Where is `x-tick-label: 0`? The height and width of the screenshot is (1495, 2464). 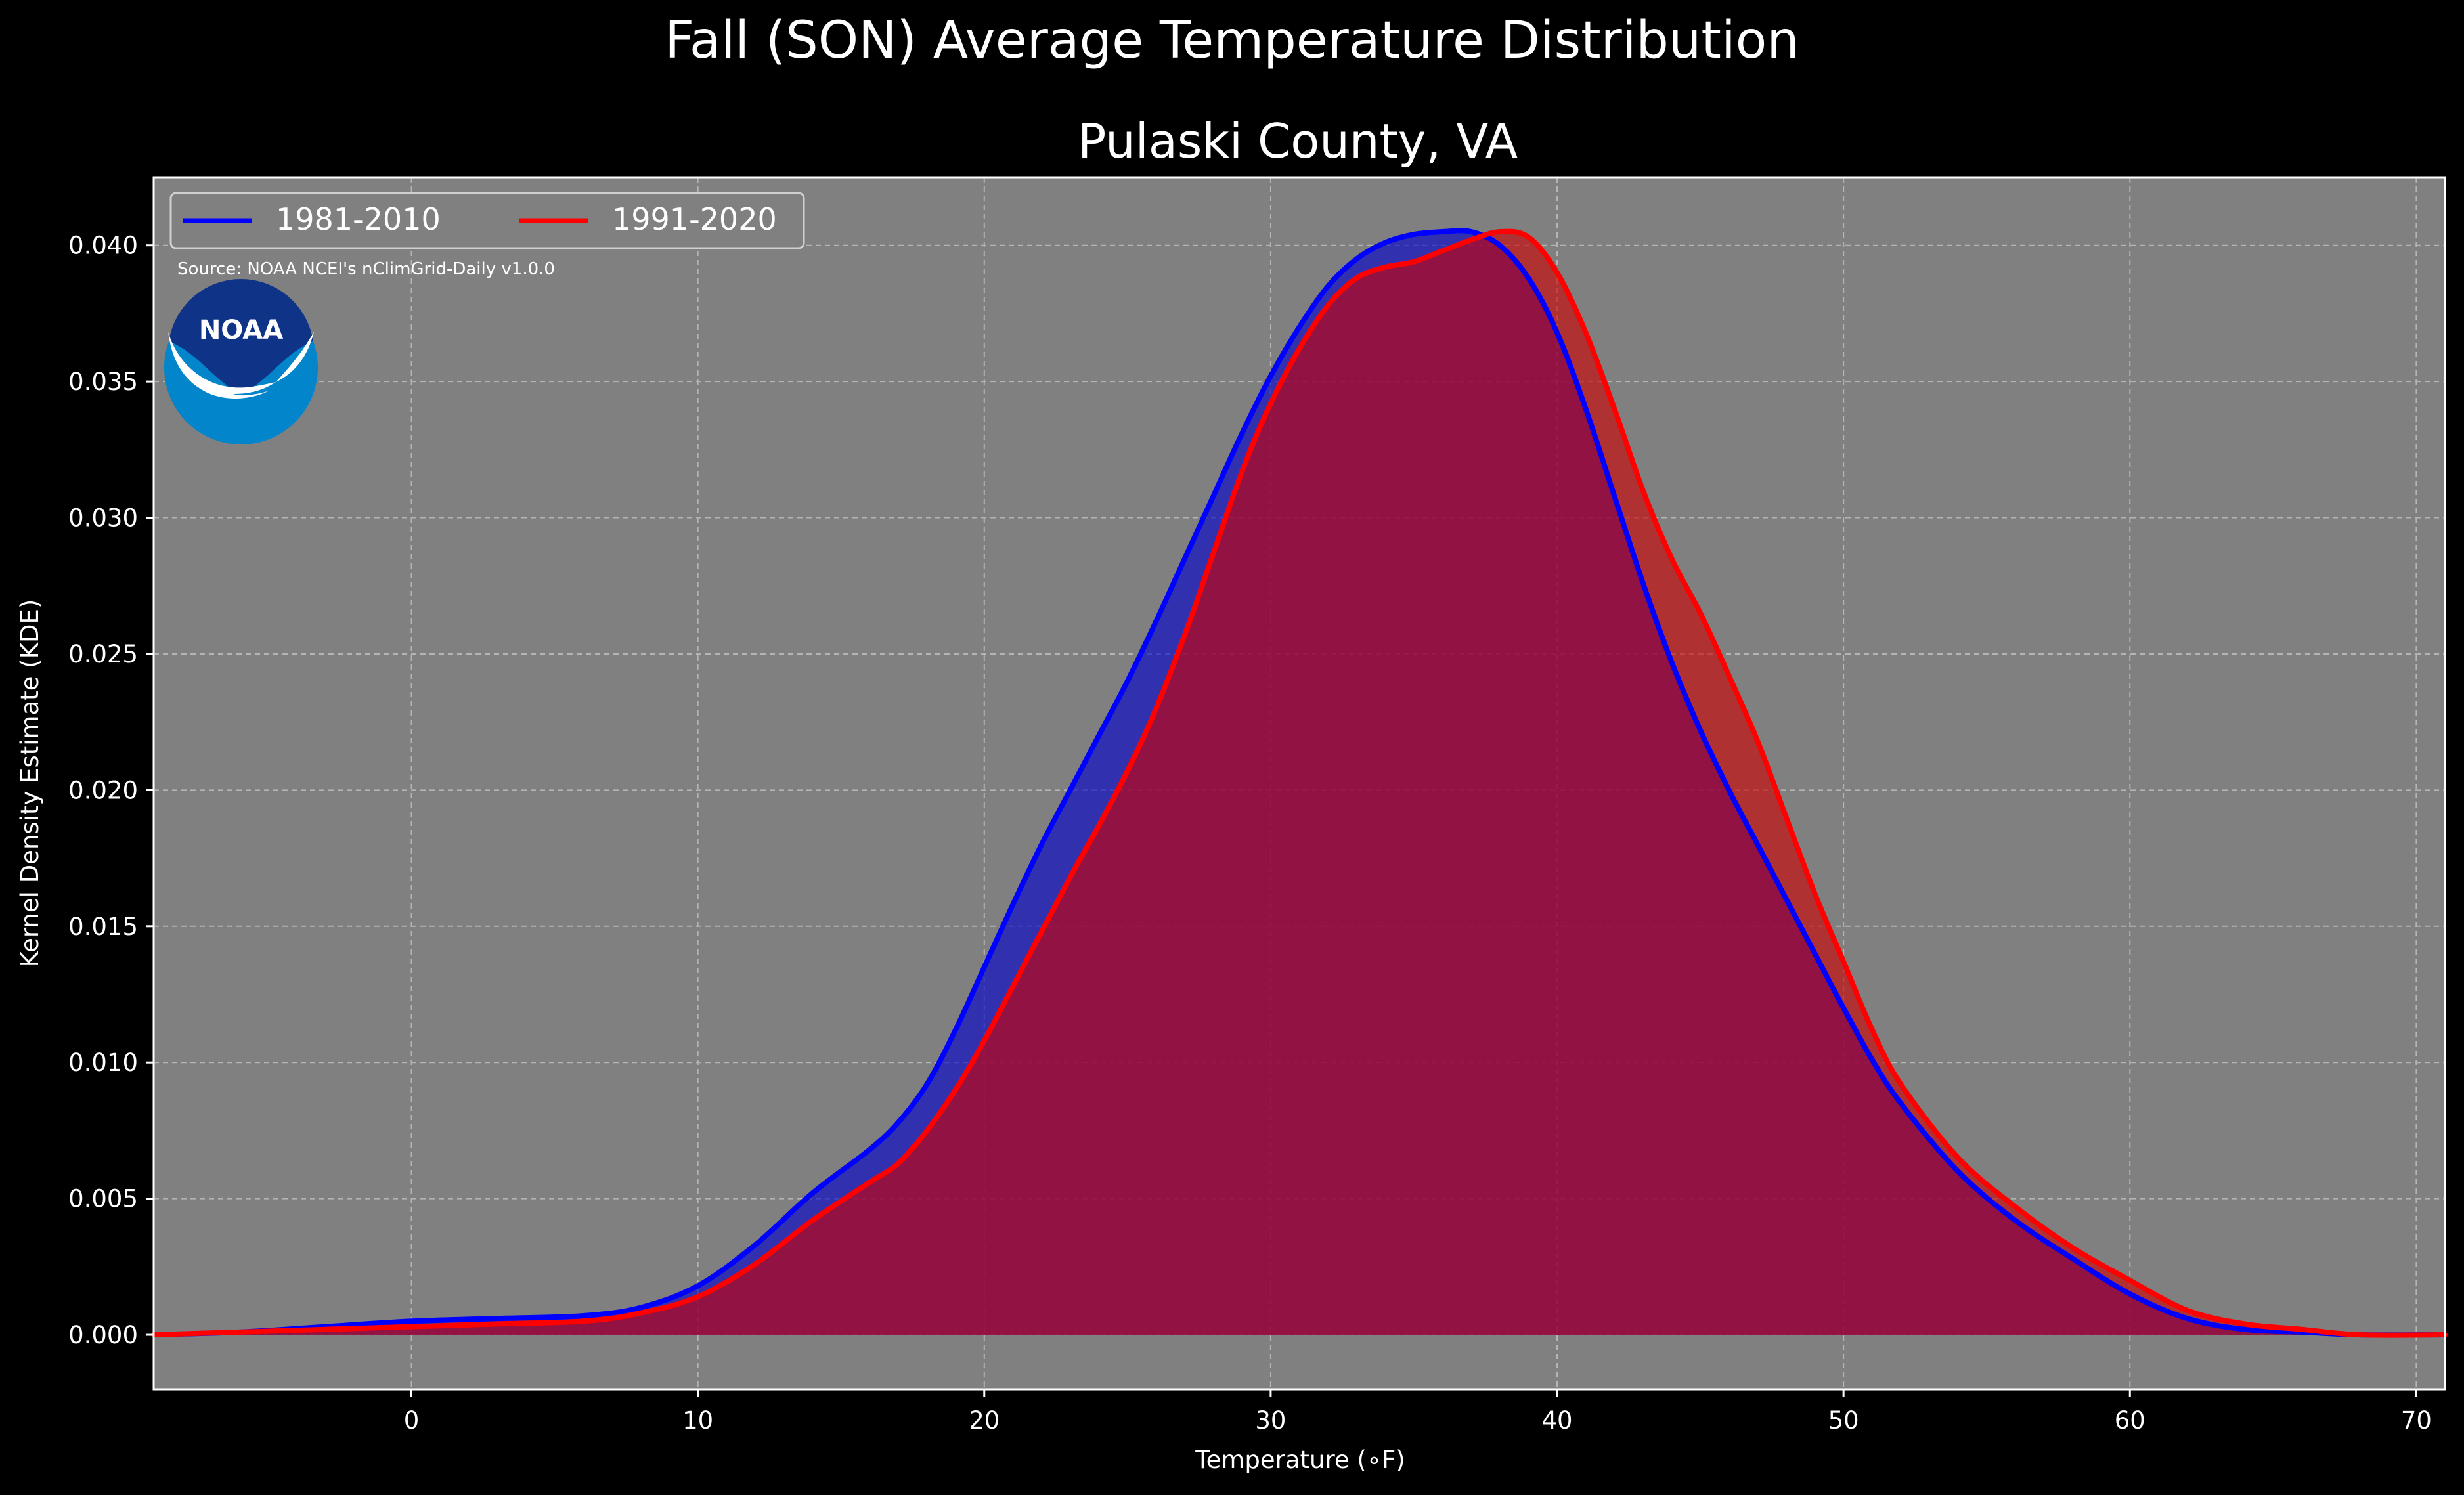
x-tick-label: 0 is located at coordinates (412, 1420).